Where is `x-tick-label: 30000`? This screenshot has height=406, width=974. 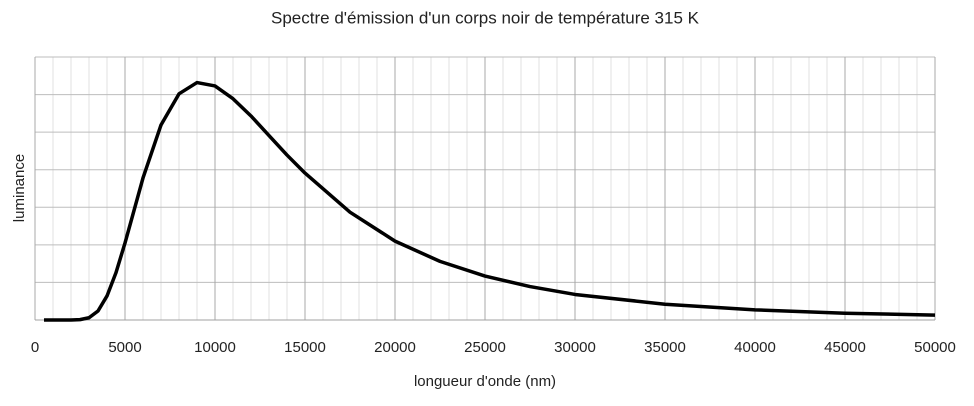
x-tick-label: 30000 is located at coordinates (575, 347).